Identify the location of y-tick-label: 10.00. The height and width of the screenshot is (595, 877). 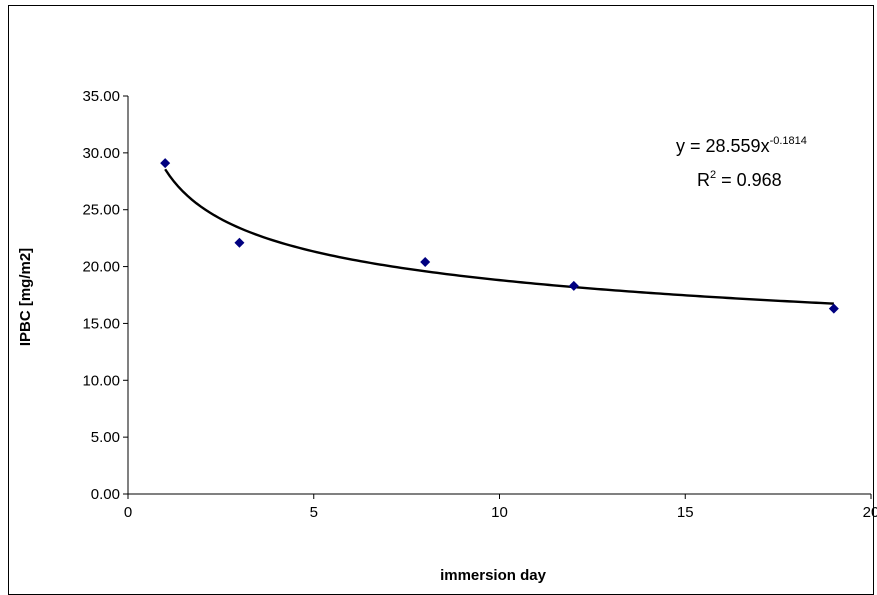
(101, 380).